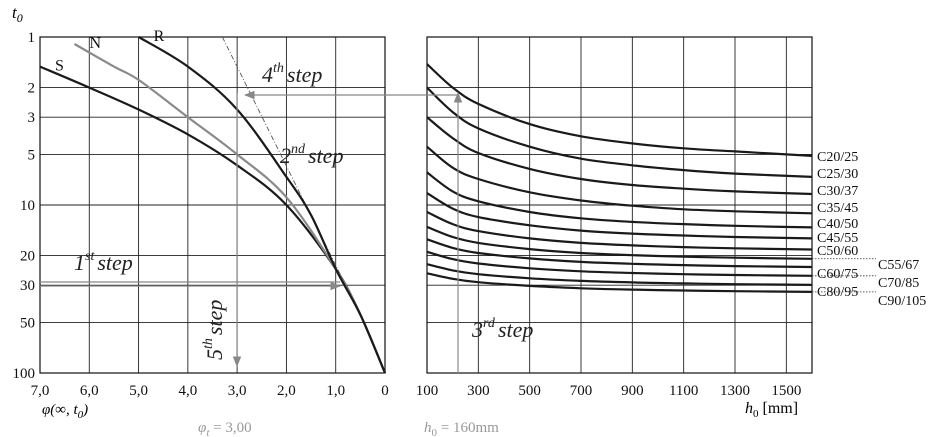  What do you see at coordinates (138, 391) in the screenshot?
I see `left-x-tick-label: 5,0` at bounding box center [138, 391].